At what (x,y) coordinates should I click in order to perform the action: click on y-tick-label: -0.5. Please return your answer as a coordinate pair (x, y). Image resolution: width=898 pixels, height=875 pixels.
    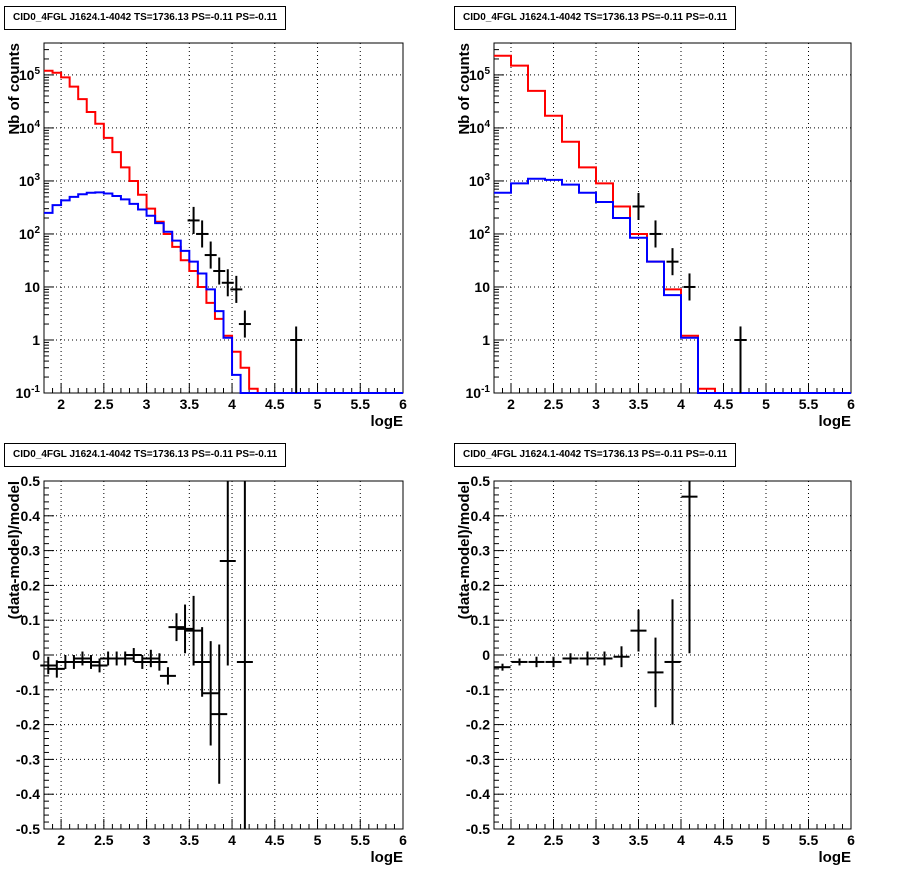
    Looking at the image, I should click on (478, 829).